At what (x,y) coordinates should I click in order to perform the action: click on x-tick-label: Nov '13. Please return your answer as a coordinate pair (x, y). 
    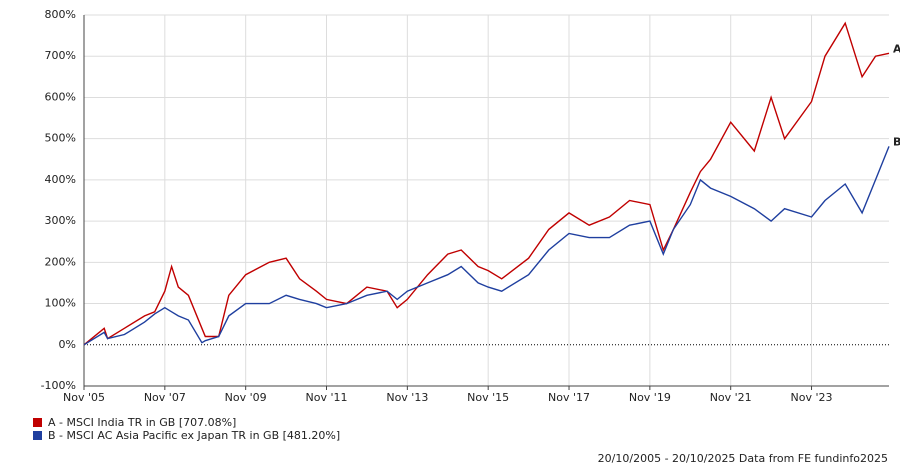
    Looking at the image, I should click on (407, 397).